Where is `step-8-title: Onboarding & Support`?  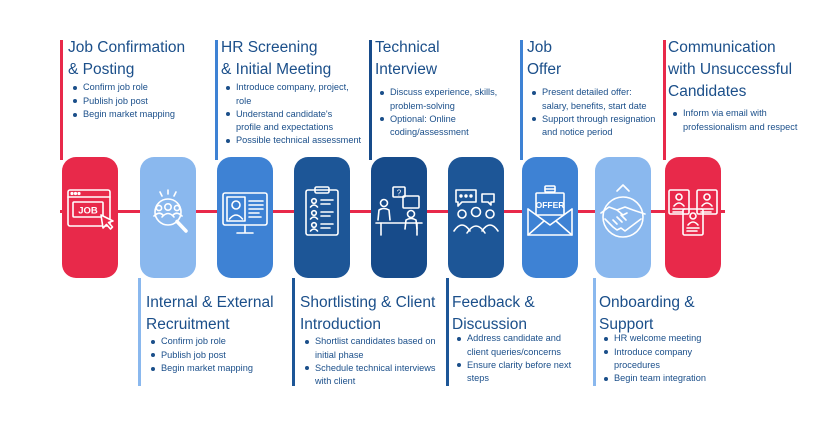 step-8-title: Onboarding & Support is located at coordinates (647, 313).